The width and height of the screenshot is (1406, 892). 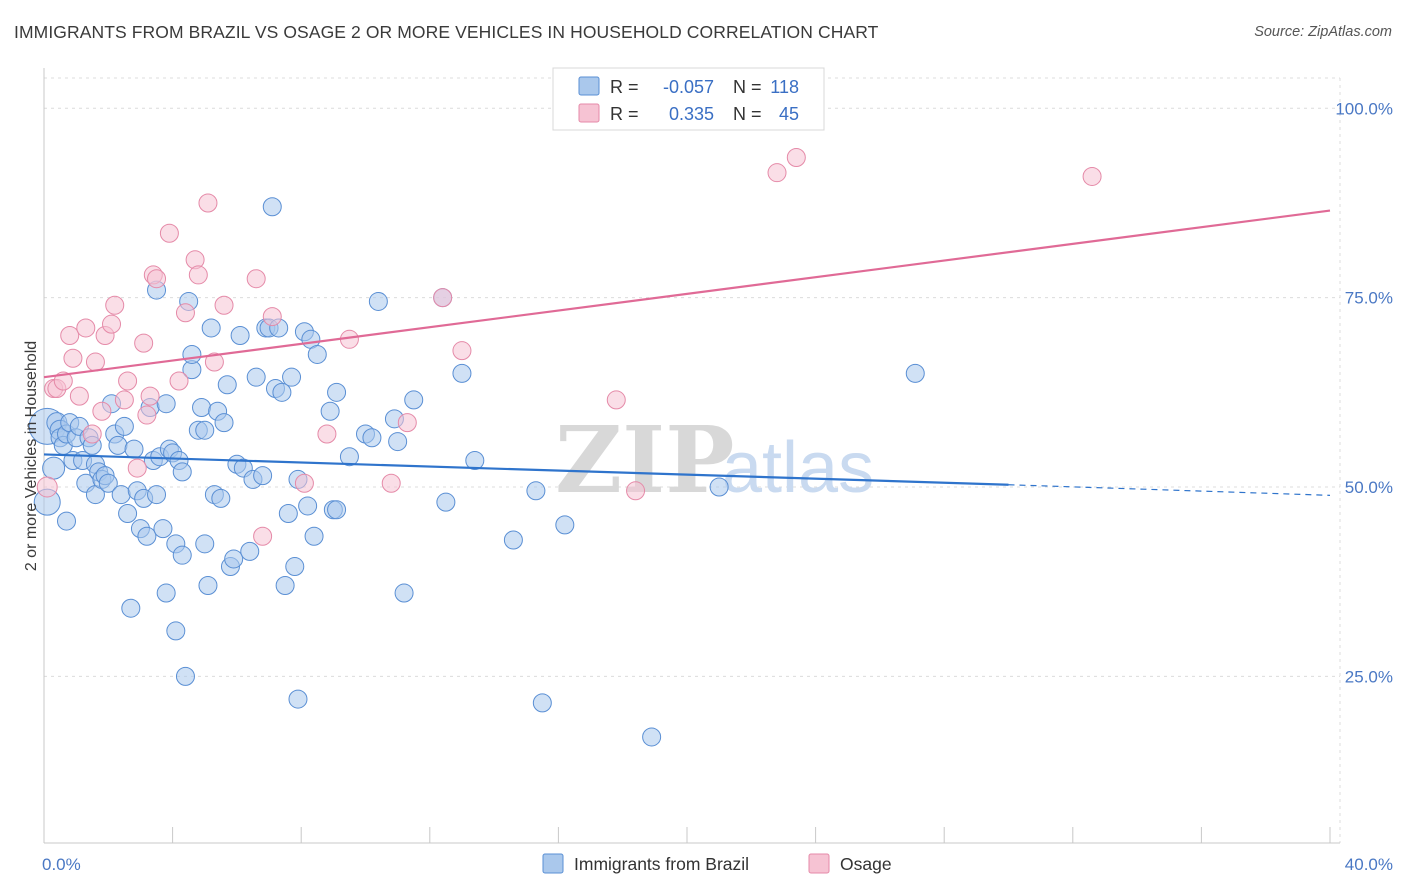 What do you see at coordinates (661, 864) in the screenshot?
I see `bottom-legend-label-brazil: Immigrants from Brazil` at bounding box center [661, 864].